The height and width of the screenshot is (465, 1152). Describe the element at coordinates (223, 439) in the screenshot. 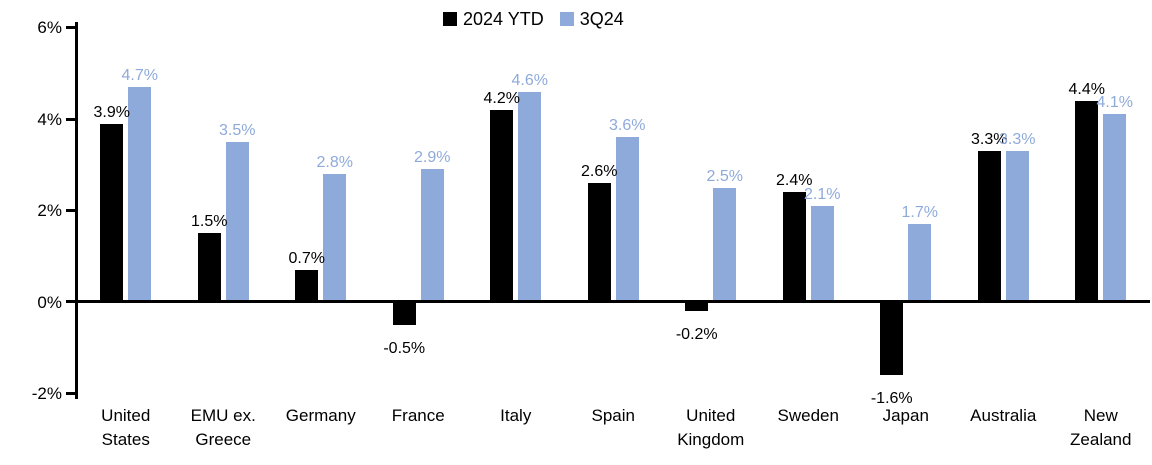

I see `category-label-line: Greece` at that location.